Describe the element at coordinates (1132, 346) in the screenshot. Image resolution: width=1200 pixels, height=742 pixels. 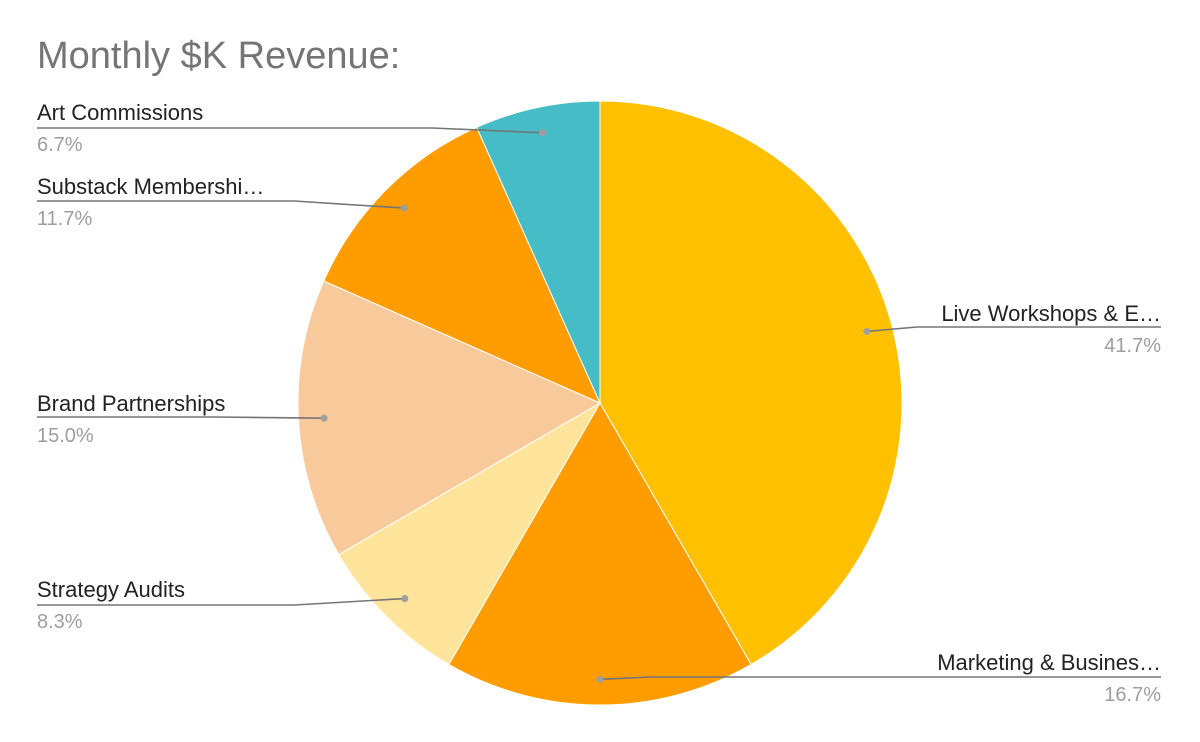
I see `slice-percent-label: 41.7%` at that location.